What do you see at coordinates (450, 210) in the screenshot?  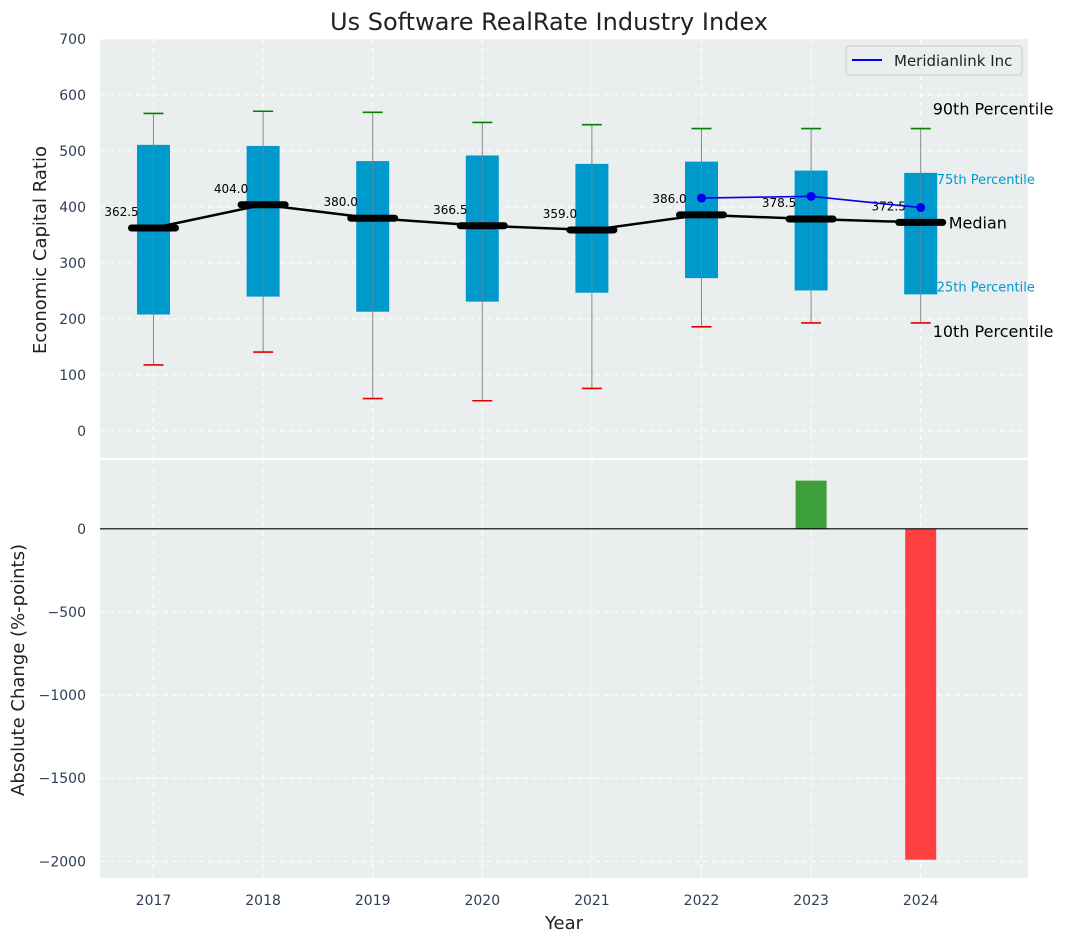 I see `median-value-label-2020: 366.5` at bounding box center [450, 210].